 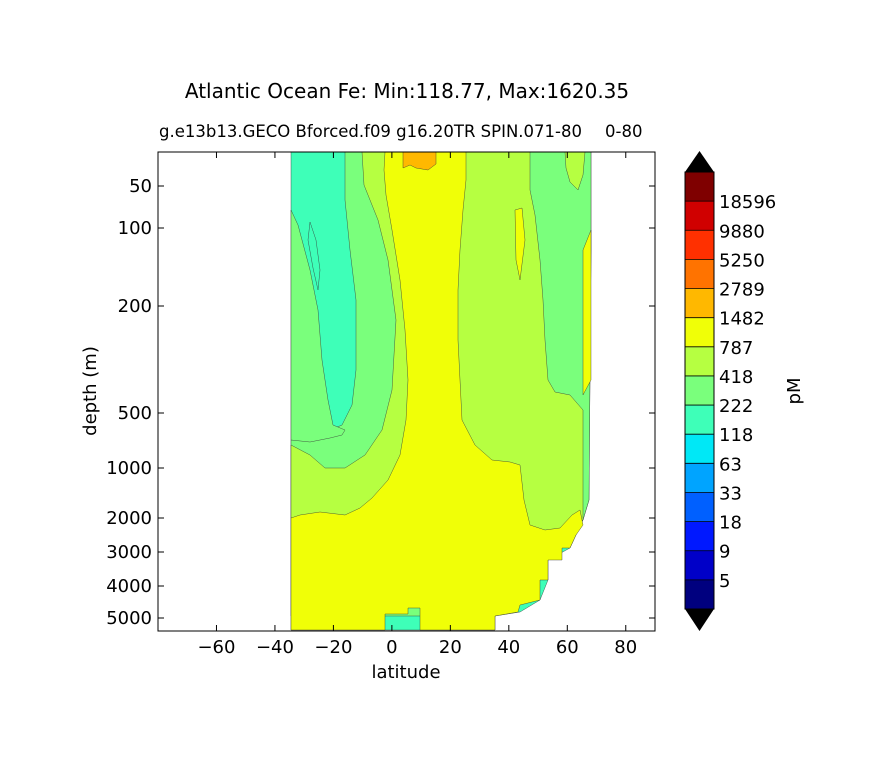 I want to click on colorbar-tick-label: 787, so click(x=736, y=348).